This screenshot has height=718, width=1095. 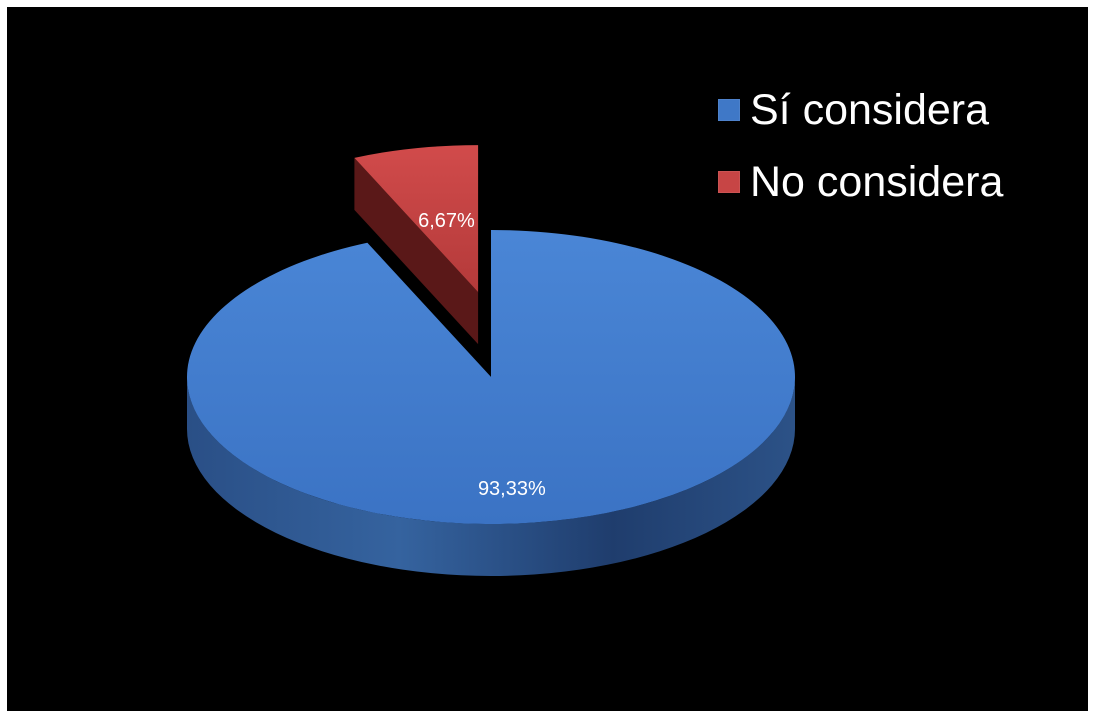 I want to click on legend: Sí considera No considera, so click(x=898, y=149).